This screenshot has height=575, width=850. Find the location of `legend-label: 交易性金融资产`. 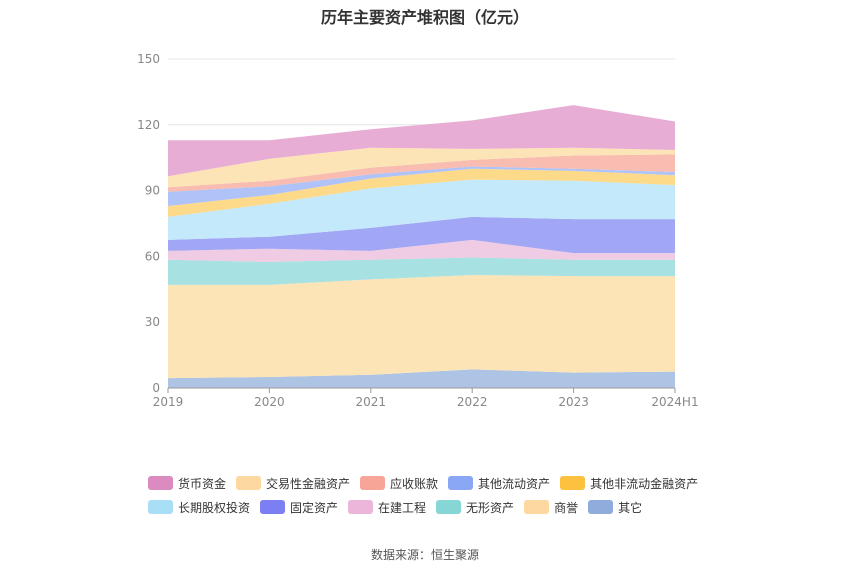

legend-label: 交易性金融资产 is located at coordinates (308, 483).